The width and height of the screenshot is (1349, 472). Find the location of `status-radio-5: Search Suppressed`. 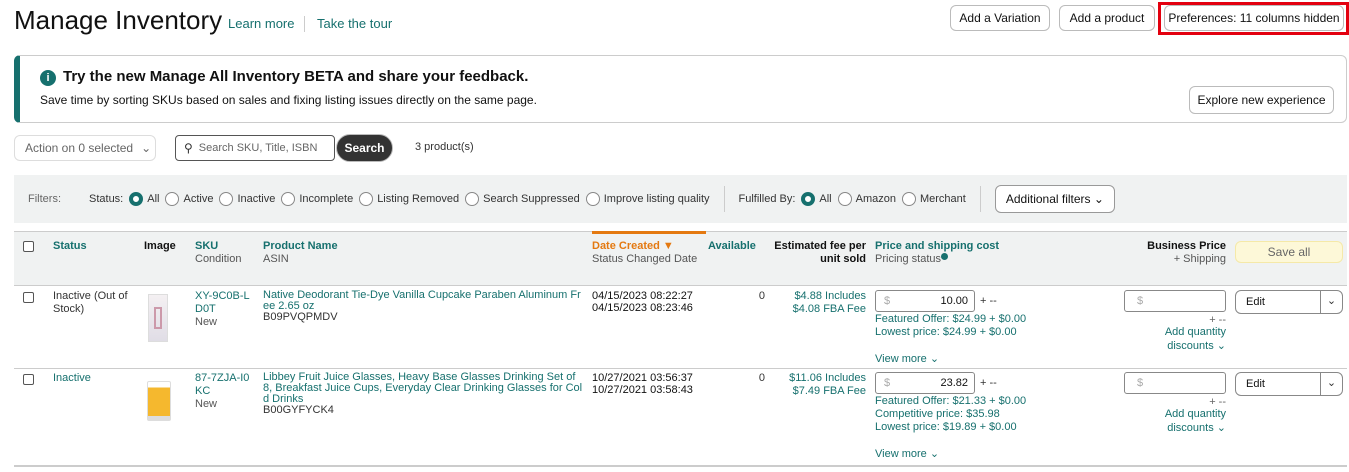

status-radio-5: Search Suppressed is located at coordinates (519, 199).